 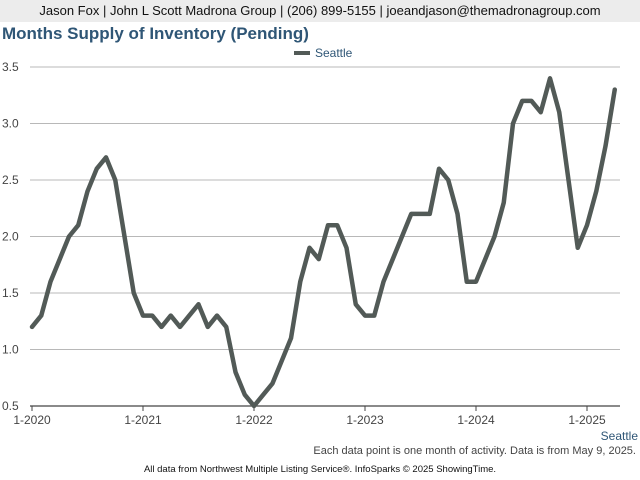 I want to click on y-axis-ticks: 0.5 1.0 1.5 2.0 2.5 3.0 3.5, so click(x=10, y=236).